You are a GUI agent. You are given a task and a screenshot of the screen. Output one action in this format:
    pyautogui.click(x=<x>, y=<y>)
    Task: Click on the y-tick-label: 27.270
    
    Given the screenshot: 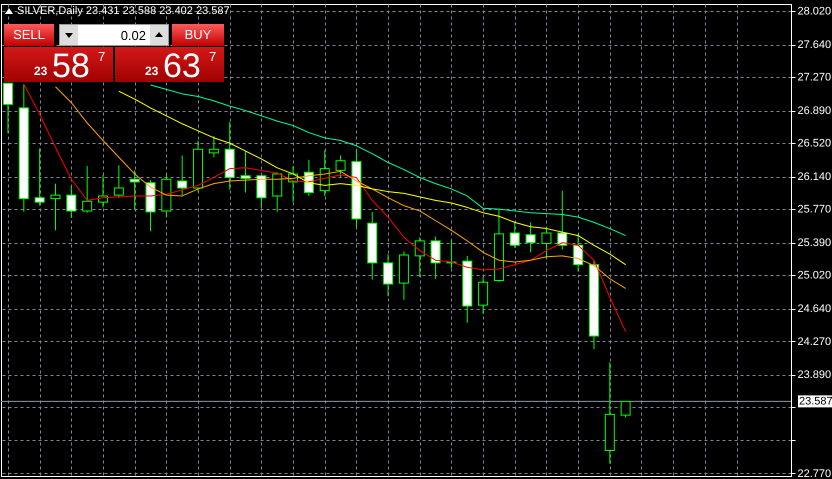 What is the action you would take?
    pyautogui.click(x=815, y=78)
    